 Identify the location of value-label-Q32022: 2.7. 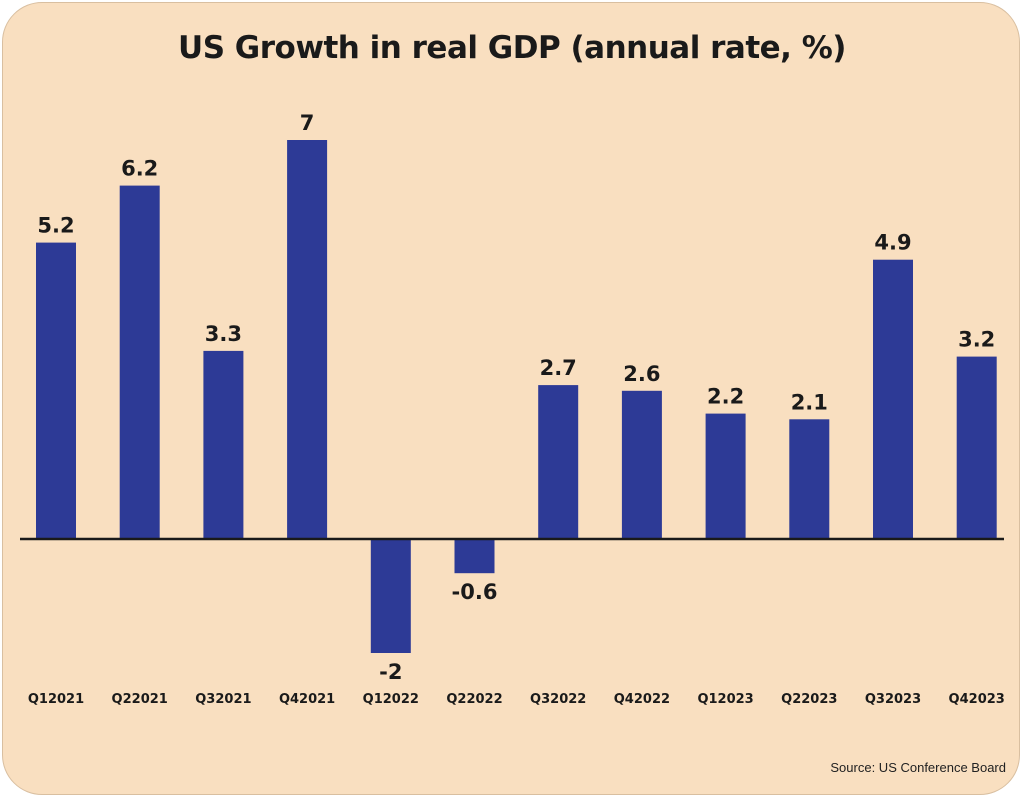
(558, 368).